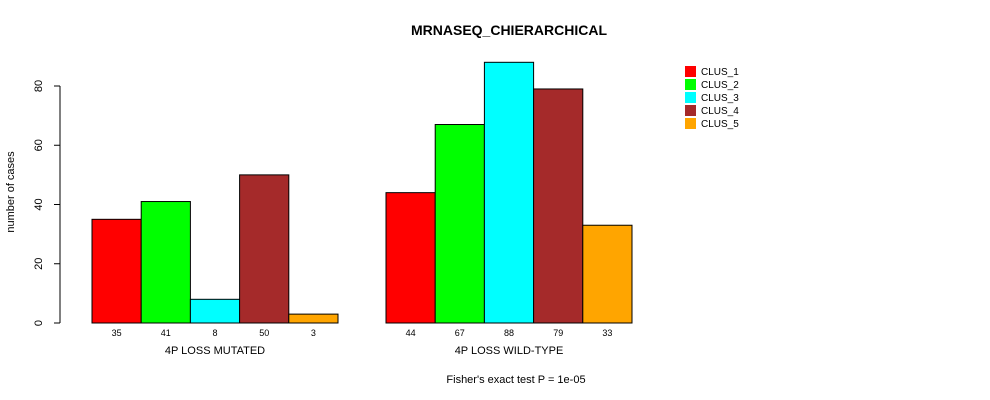  I want to click on legend-label: CLUS_5, so click(720, 124).